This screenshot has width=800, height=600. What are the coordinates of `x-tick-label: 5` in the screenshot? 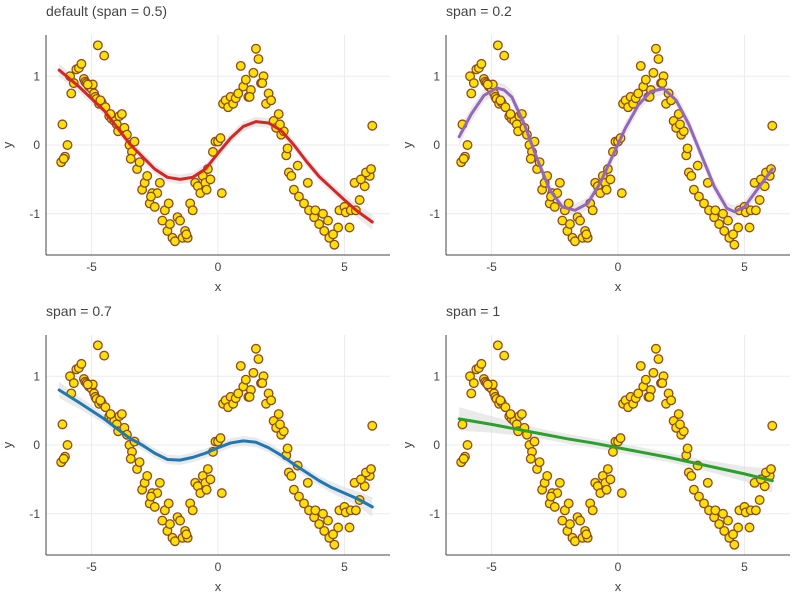 It's located at (744, 267).